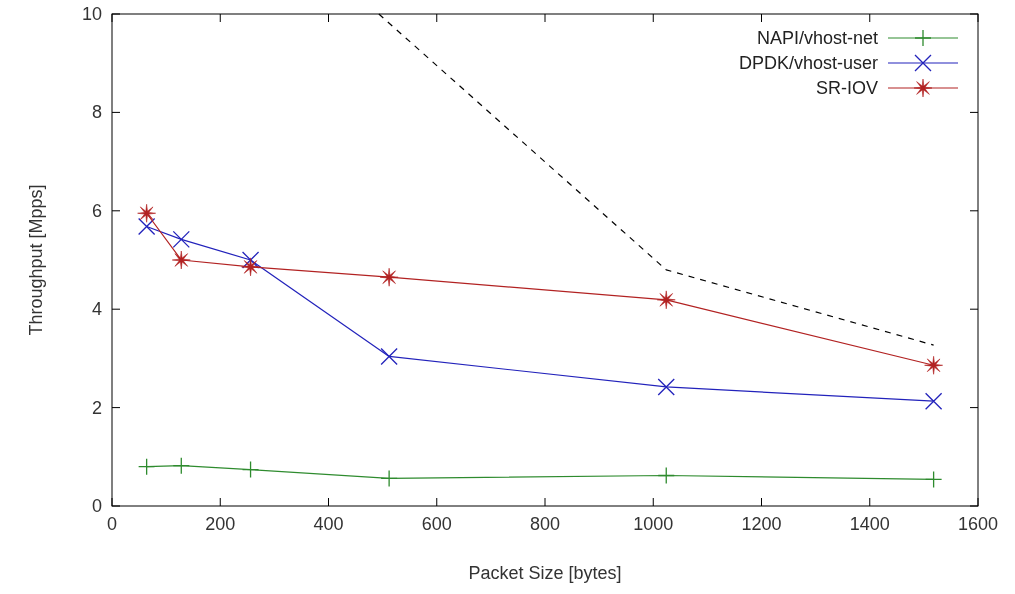 The height and width of the screenshot is (594, 1015). Describe the element at coordinates (112, 524) in the screenshot. I see `x-tick-label: 0` at that location.